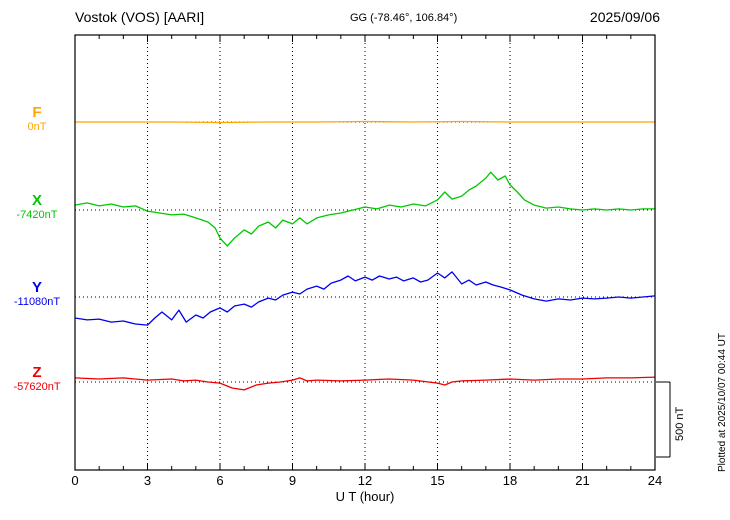 The width and height of the screenshot is (730, 520). What do you see at coordinates (655, 480) in the screenshot?
I see `x-tick-label: 24` at bounding box center [655, 480].